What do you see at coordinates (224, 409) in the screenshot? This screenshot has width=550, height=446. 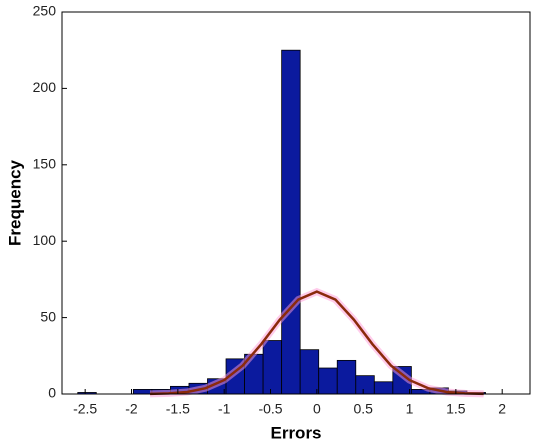 I see `x-tick-label: -1` at bounding box center [224, 409].